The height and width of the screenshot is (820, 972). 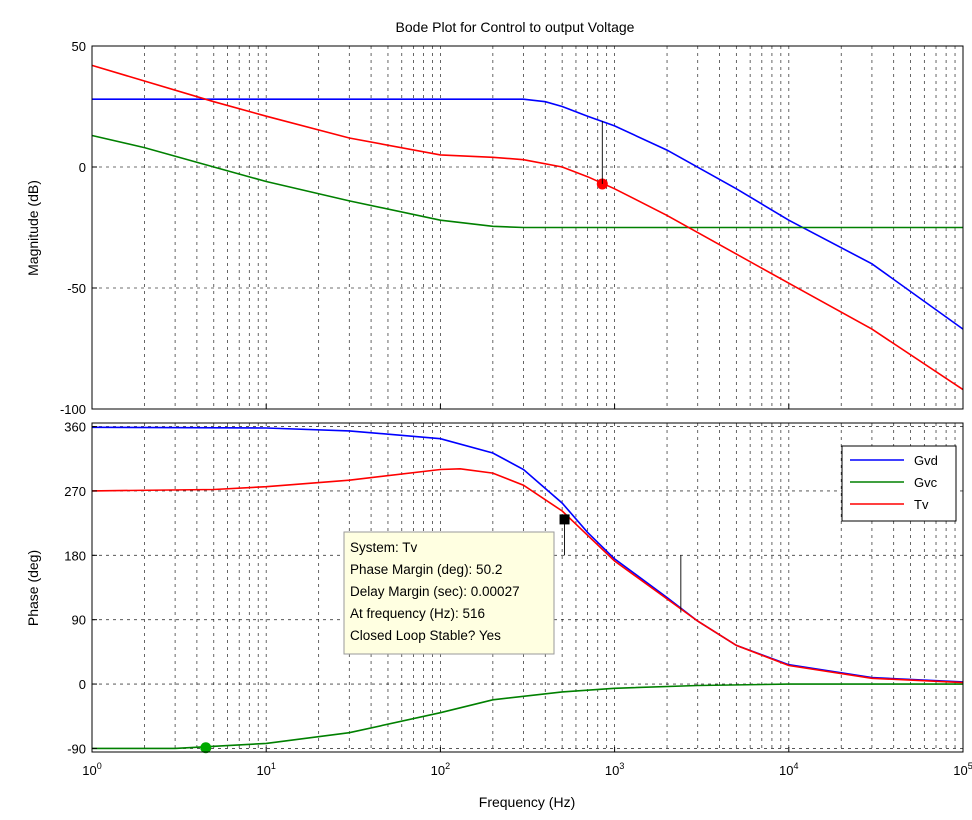 What do you see at coordinates (614, 769) in the screenshot?
I see `xtick-label: 10³` at bounding box center [614, 769].